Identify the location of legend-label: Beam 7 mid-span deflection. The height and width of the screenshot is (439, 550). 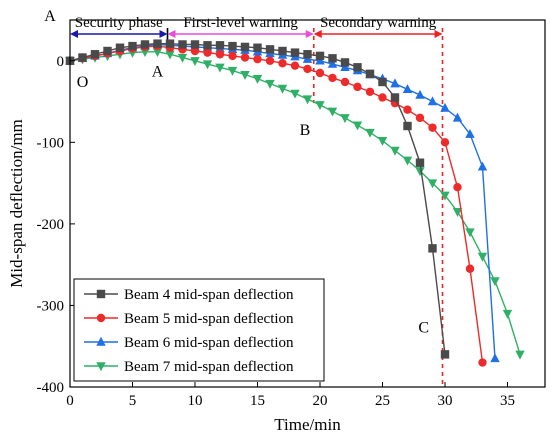
(209, 367).